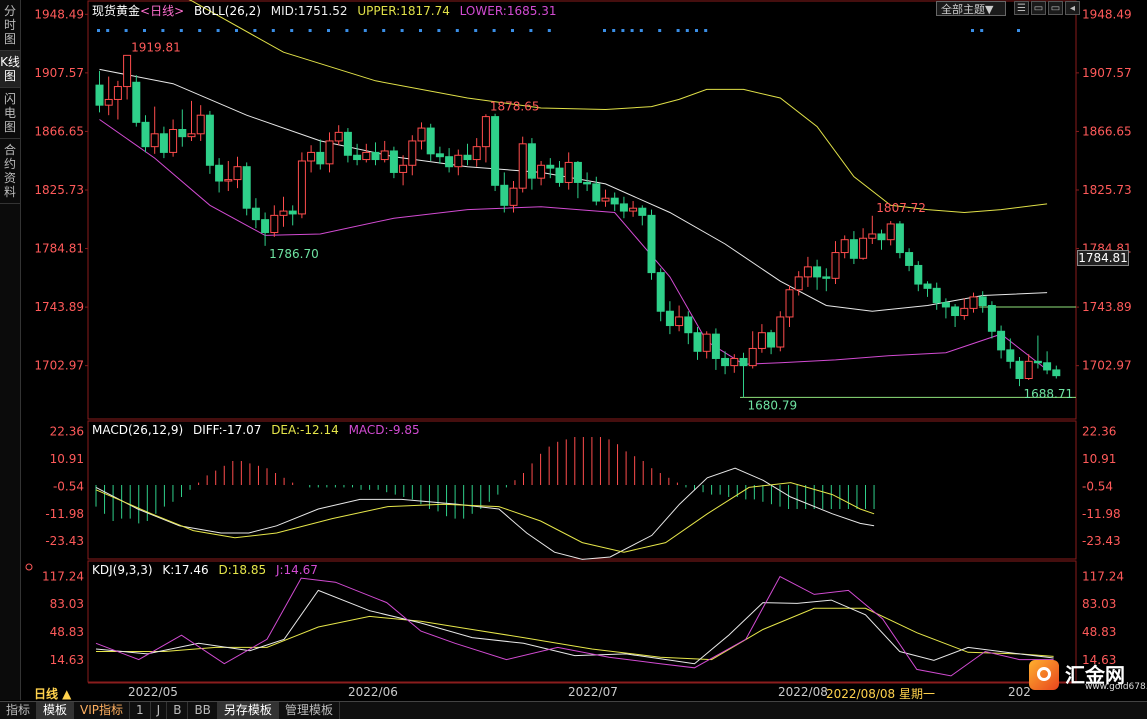  What do you see at coordinates (1107, 131) in the screenshot?
I see `price-axis-label-right: 1866.65` at bounding box center [1107, 131].